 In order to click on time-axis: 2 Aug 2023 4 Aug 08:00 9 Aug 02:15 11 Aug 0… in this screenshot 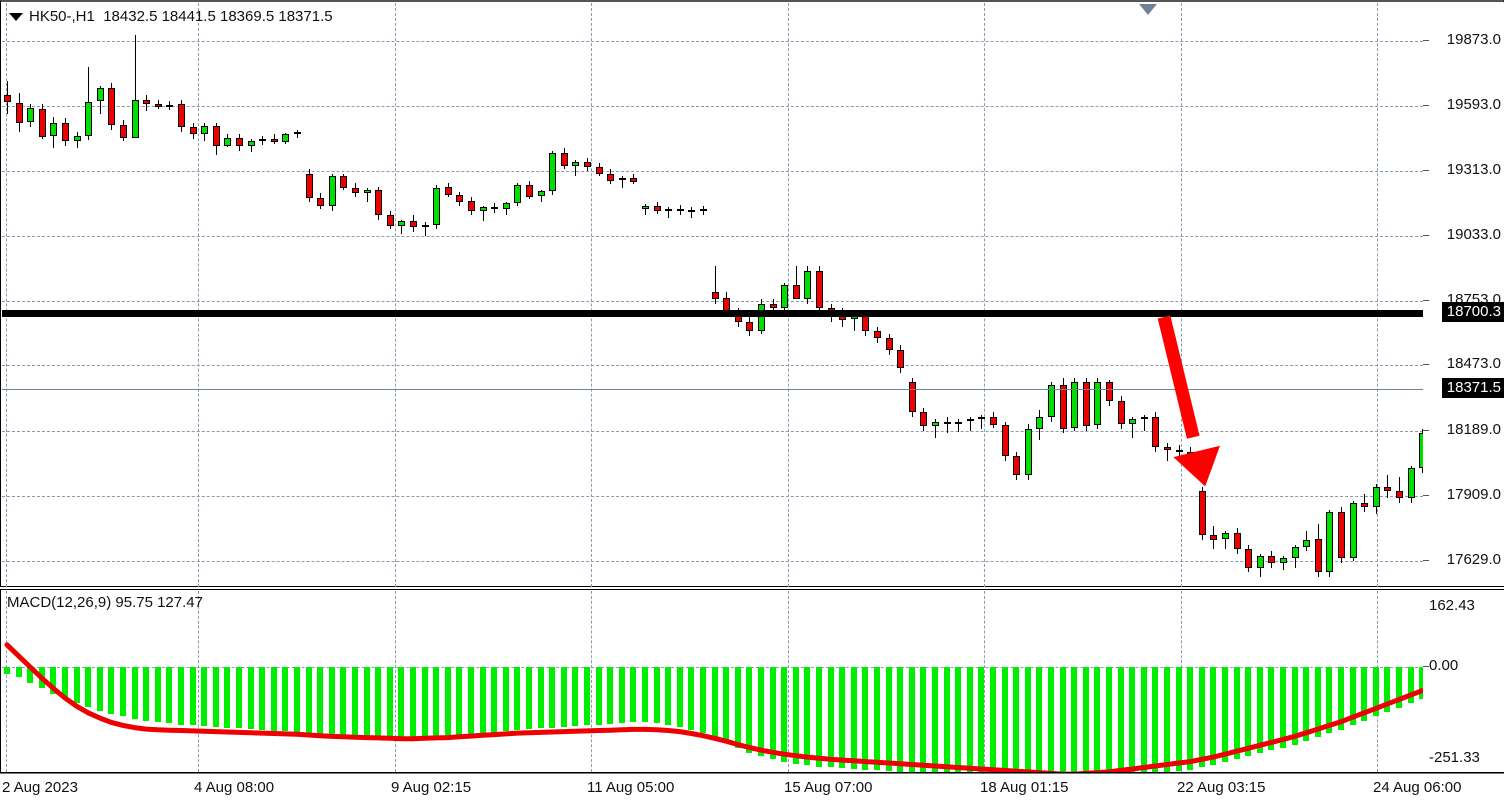, I will do `click(752, 787)`.